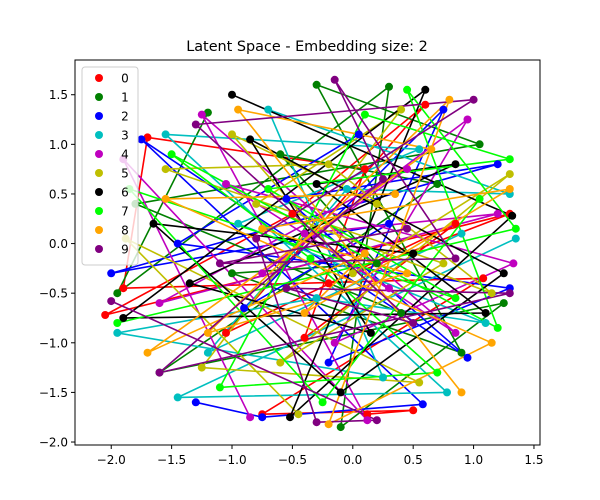  What do you see at coordinates (110, 166) in the screenshot?
I see `legend-box` at bounding box center [110, 166].